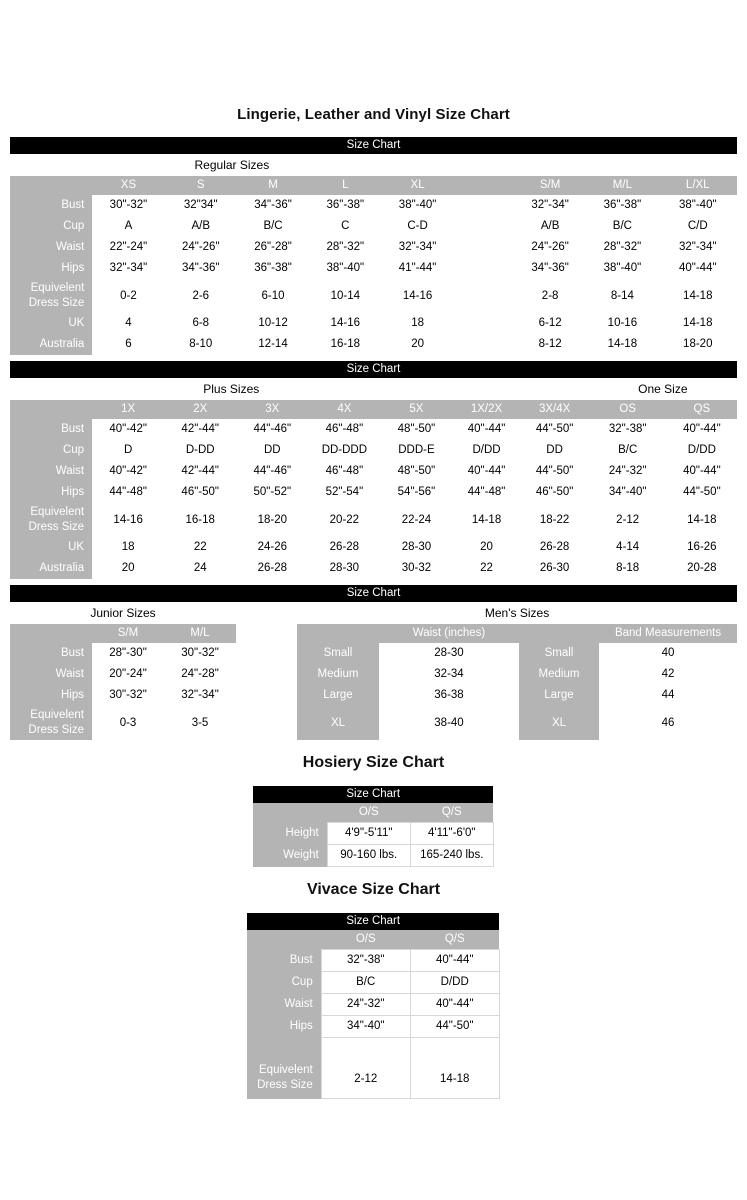  What do you see at coordinates (701, 409) in the screenshot?
I see `plus-col-qs: QS` at bounding box center [701, 409].